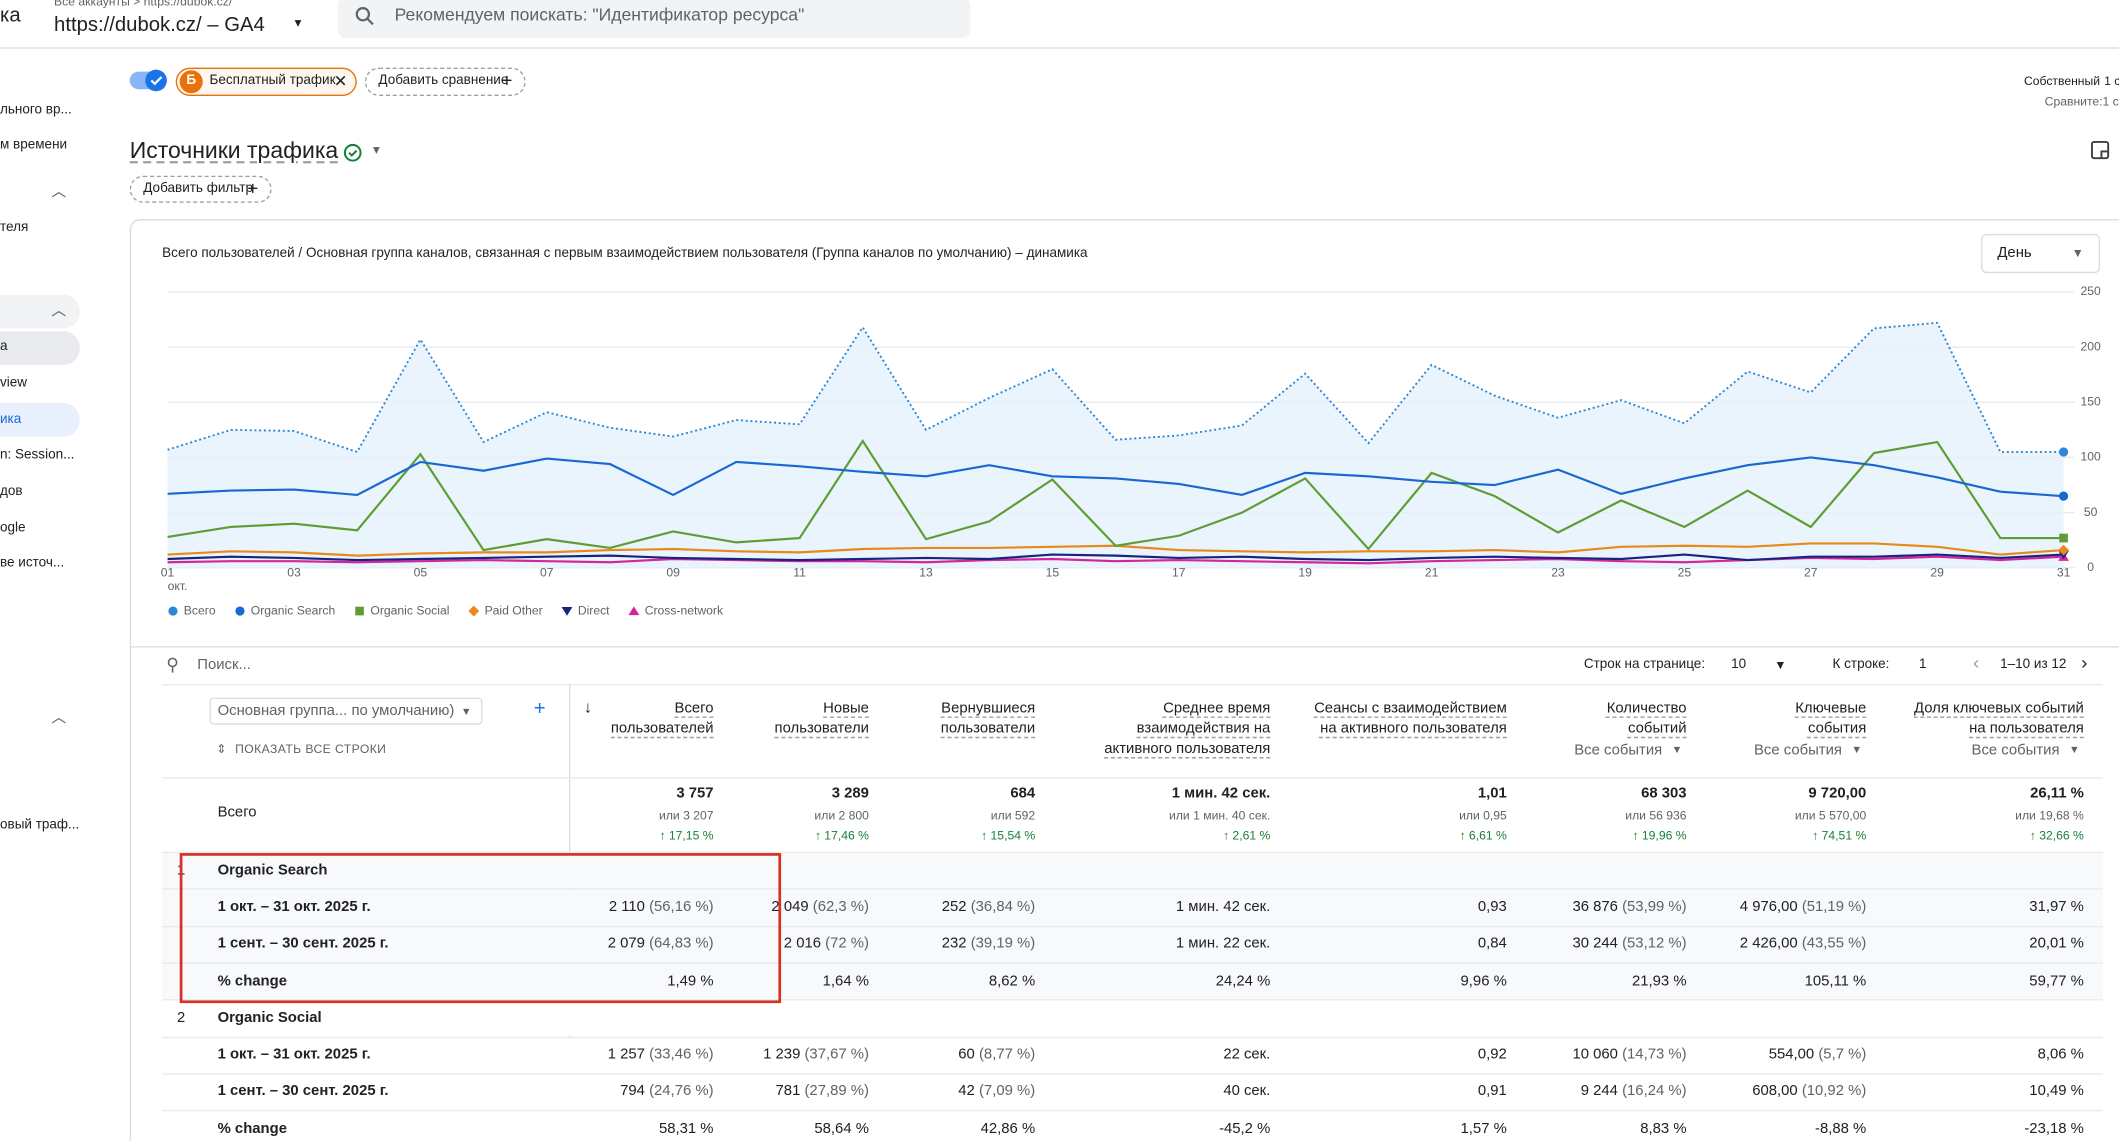  I want to click on legend-item: Organic Search, so click(285, 610).